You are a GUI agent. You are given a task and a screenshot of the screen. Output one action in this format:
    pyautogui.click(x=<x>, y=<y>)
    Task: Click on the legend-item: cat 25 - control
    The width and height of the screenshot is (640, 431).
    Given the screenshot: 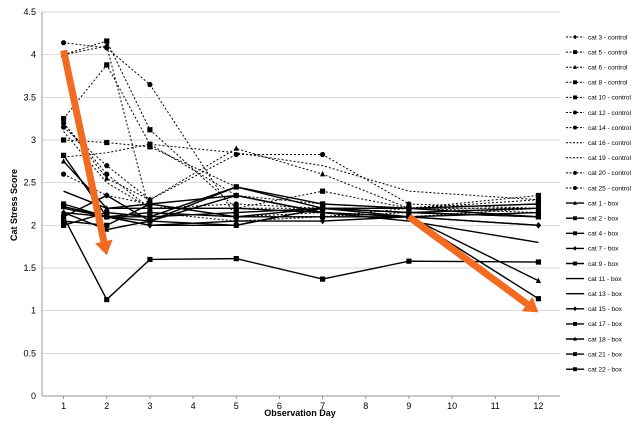 What is the action you would take?
    pyautogui.click(x=599, y=188)
    